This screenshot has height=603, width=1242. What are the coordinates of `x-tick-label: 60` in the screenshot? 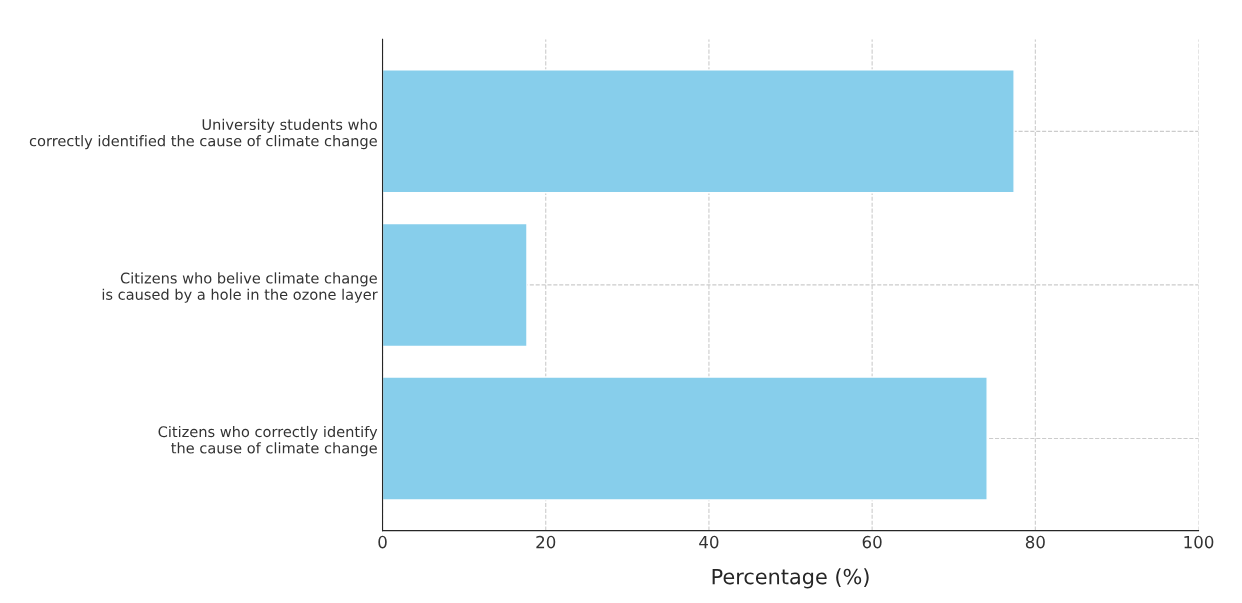 It's located at (872, 542).